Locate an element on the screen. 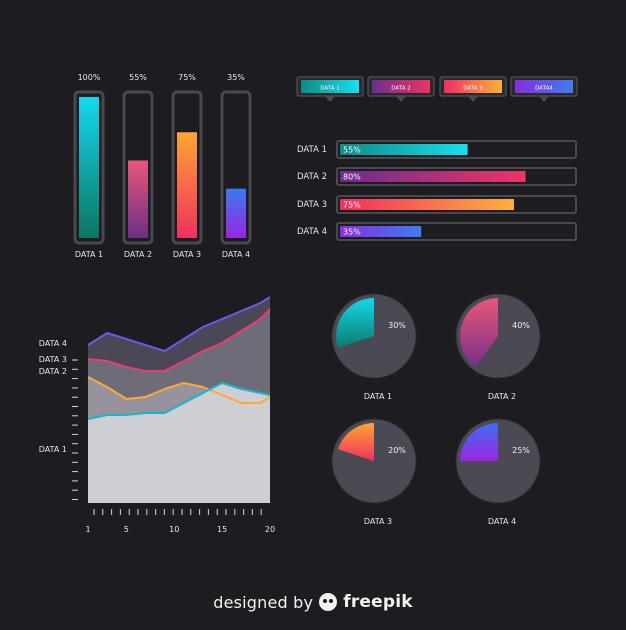 This screenshot has height=630, width=626. vbar-value-label-data-1: 100% is located at coordinates (89, 77).